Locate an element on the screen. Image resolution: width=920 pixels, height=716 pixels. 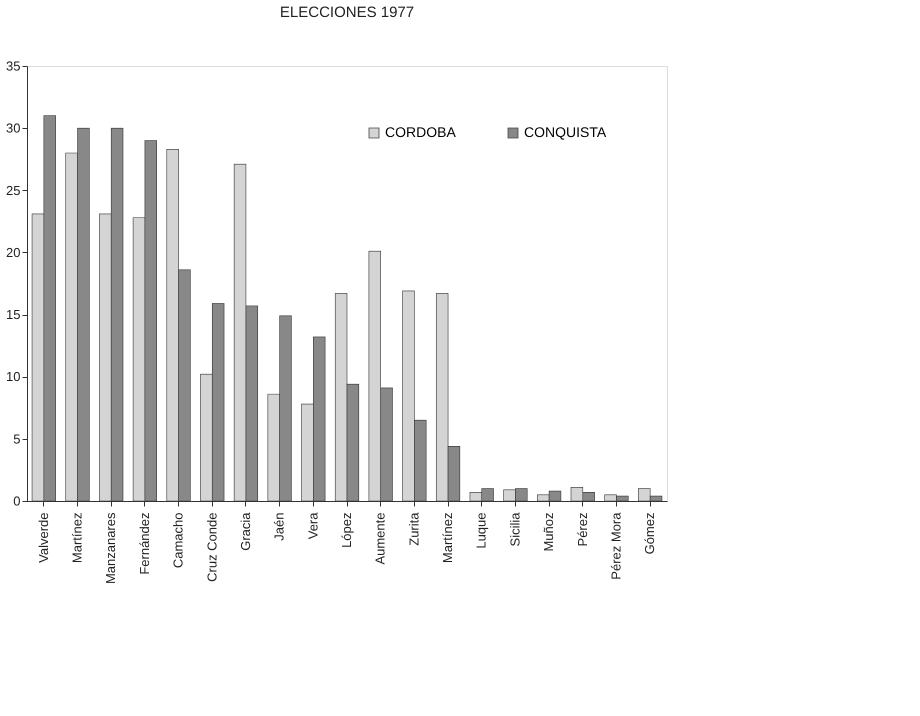
y-tick-label: 10 is located at coordinates (13, 376).